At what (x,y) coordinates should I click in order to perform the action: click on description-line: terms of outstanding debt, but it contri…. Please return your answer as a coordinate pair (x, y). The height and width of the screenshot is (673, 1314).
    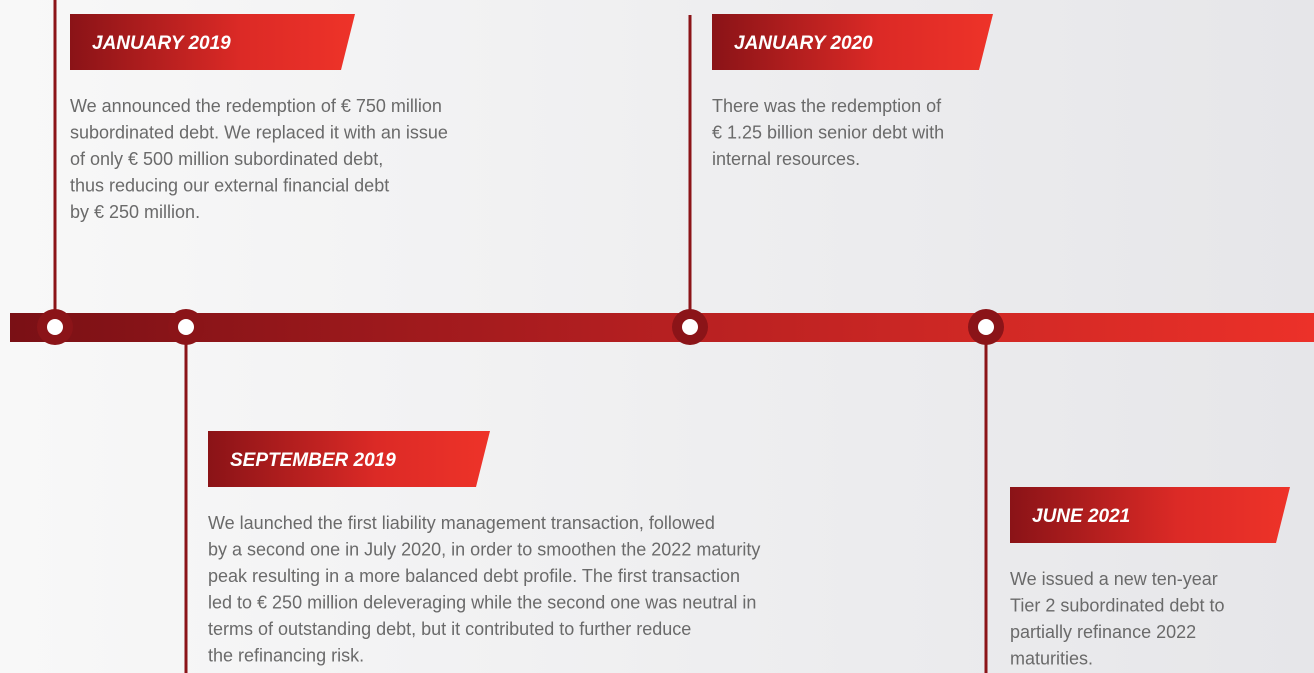
    Looking at the image, I should click on (449, 629).